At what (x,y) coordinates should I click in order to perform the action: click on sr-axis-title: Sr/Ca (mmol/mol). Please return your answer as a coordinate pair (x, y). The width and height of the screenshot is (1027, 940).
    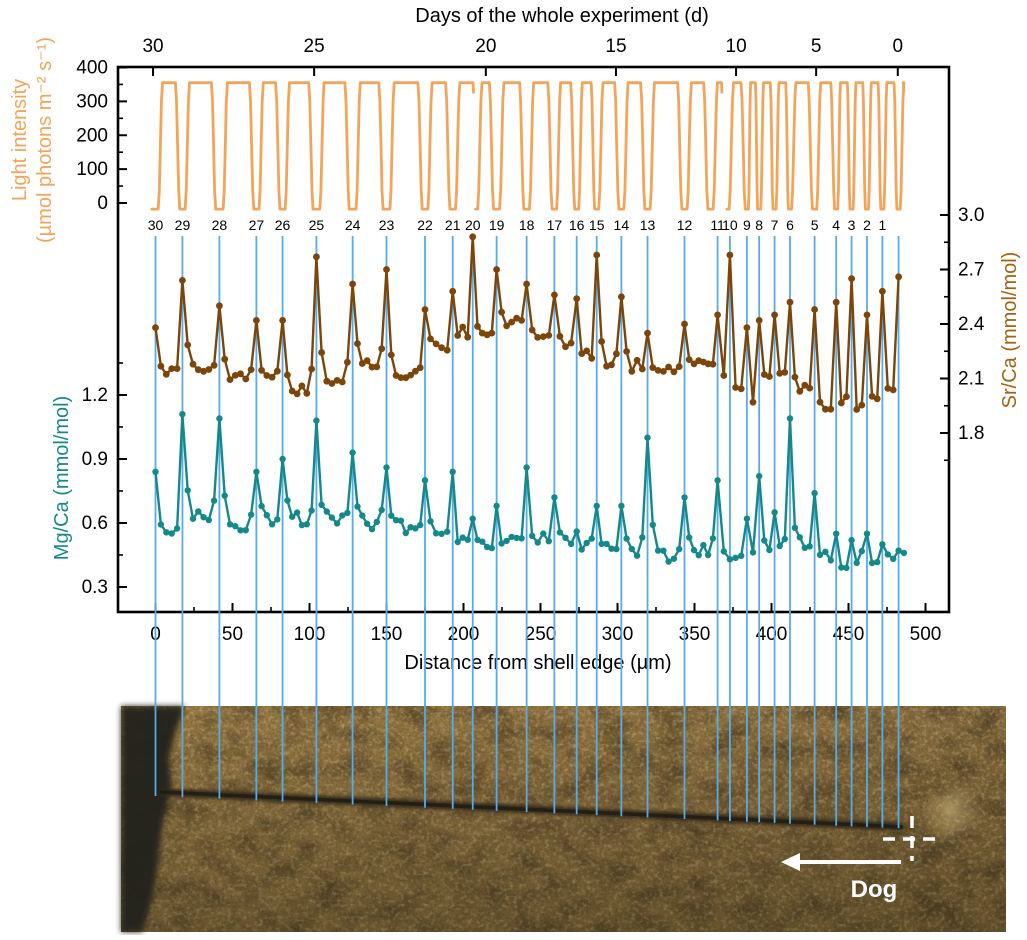
    Looking at the image, I should click on (1010, 330).